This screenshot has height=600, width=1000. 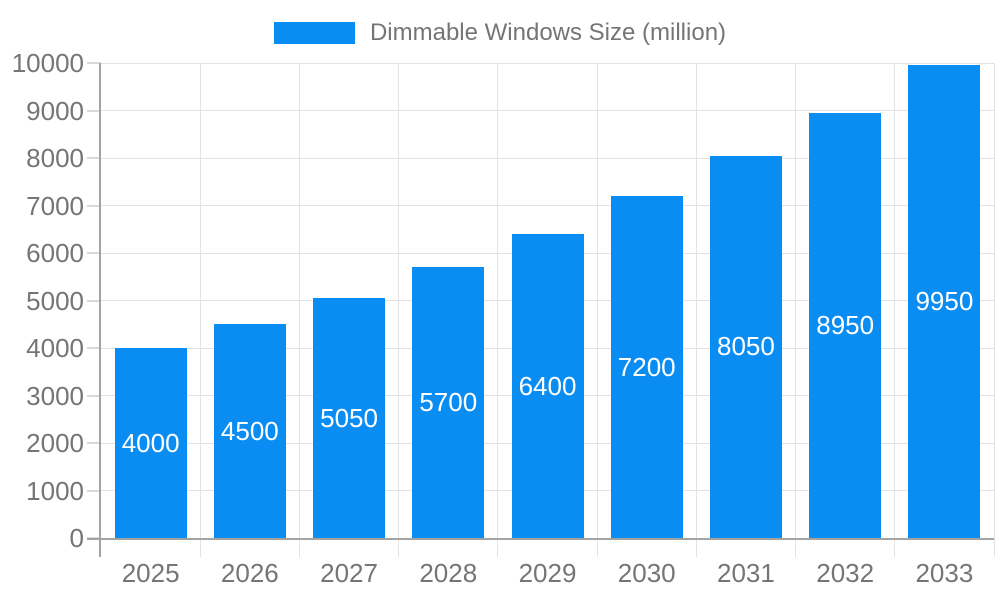 I want to click on bar-2030: 7200, so click(x=646, y=367).